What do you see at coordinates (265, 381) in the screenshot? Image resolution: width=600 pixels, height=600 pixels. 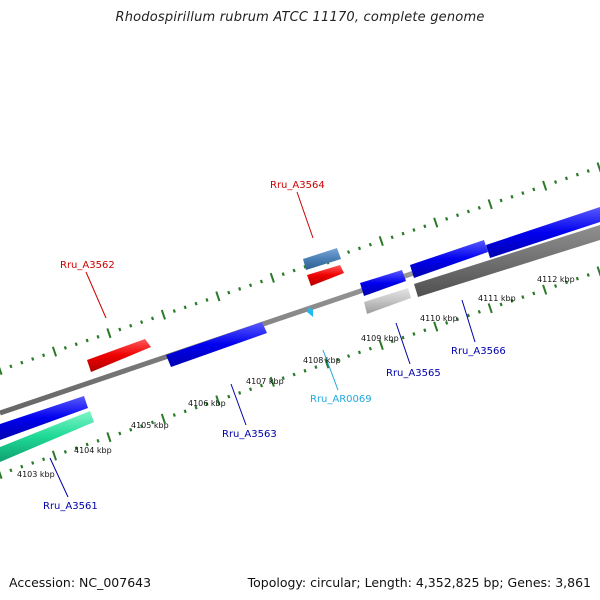 I see `kbp-label: 4107 kbp` at bounding box center [265, 381].